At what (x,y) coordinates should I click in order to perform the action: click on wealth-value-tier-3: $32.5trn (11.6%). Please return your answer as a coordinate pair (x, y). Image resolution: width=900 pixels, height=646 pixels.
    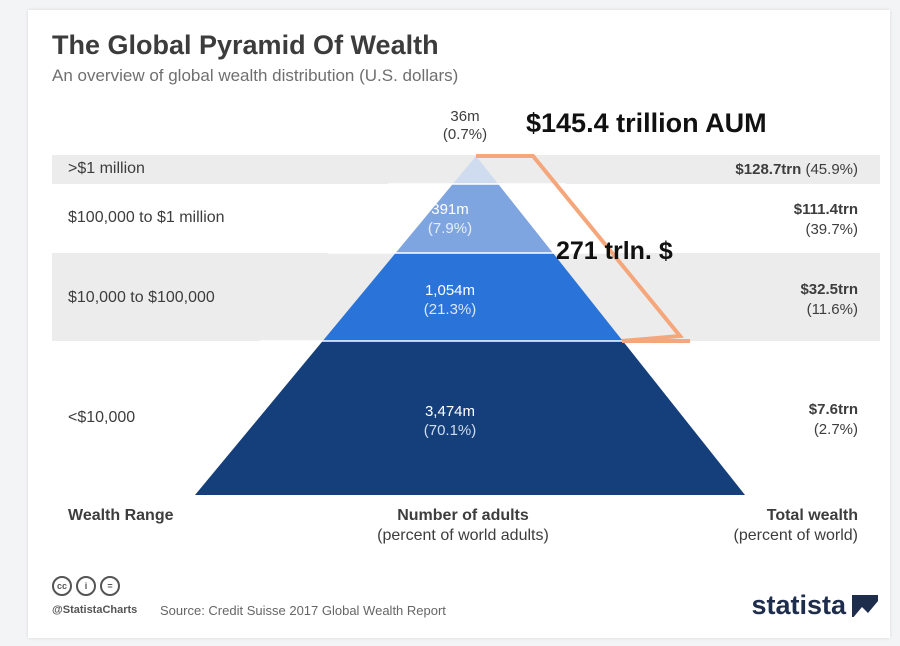
    Looking at the image, I should click on (829, 300).